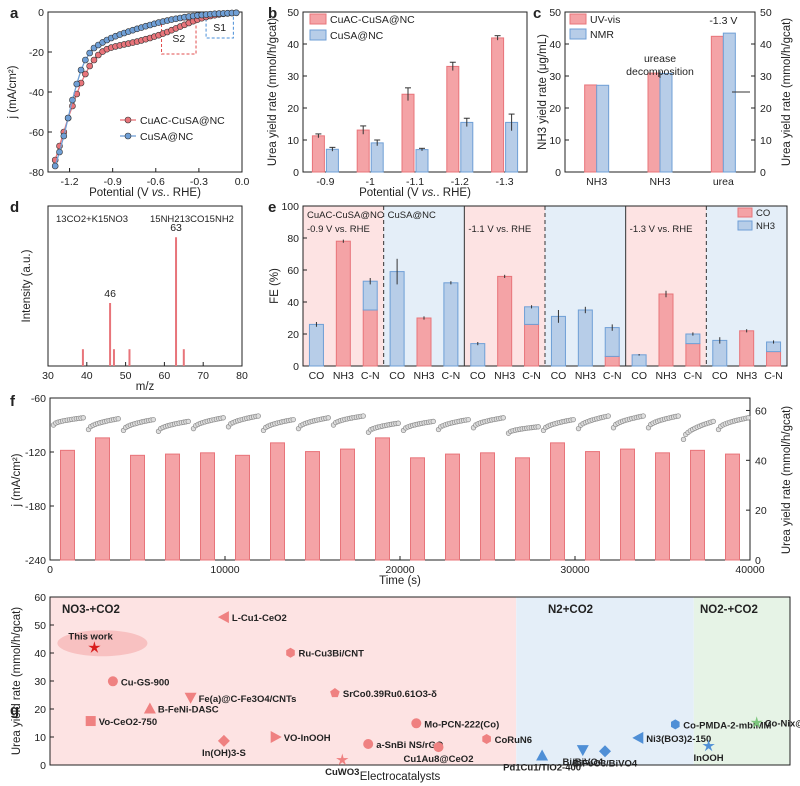 The image size is (800, 786). What do you see at coordinates (293, 77) in the screenshot?
I see `b-y-tick-label: 30` at bounding box center [293, 77].